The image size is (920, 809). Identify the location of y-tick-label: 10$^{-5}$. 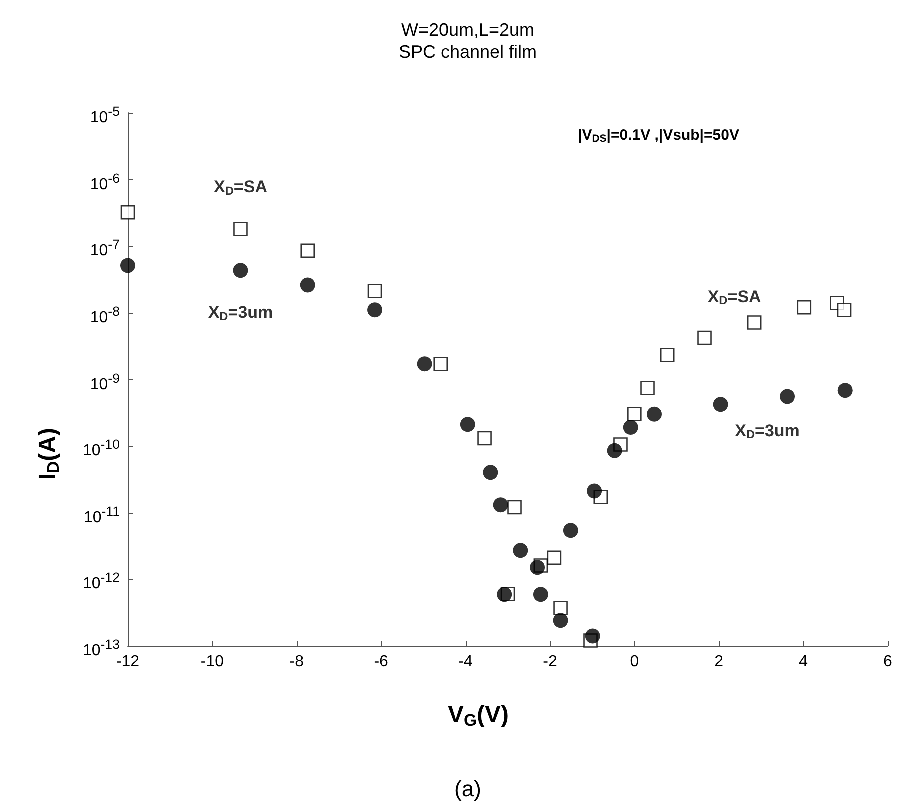
(105, 115).